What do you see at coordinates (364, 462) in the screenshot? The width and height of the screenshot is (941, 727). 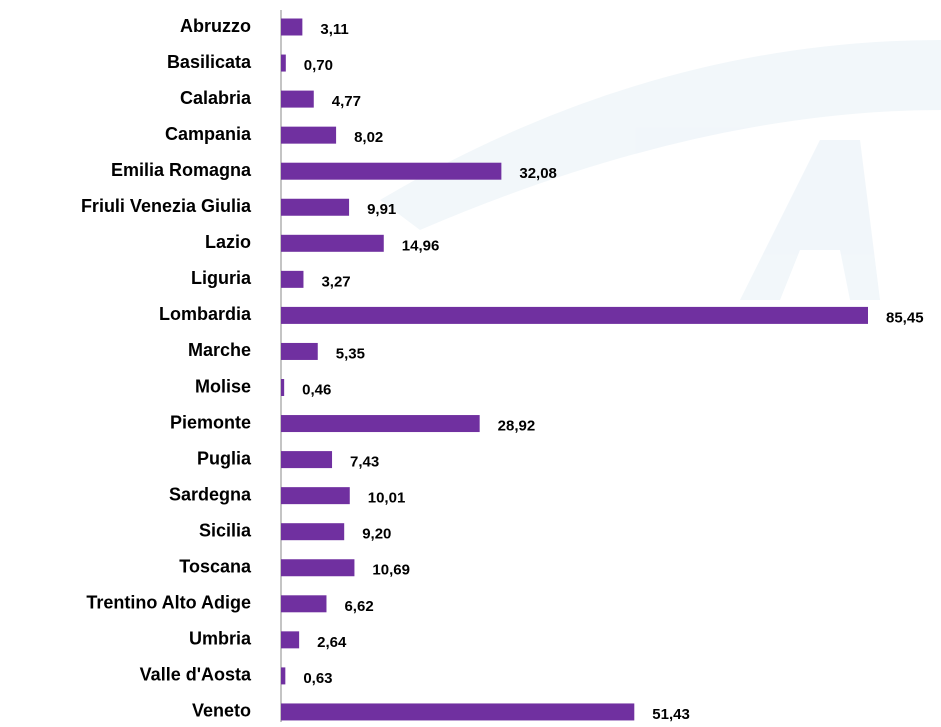 I see `value-label: 7,43` at bounding box center [364, 462].